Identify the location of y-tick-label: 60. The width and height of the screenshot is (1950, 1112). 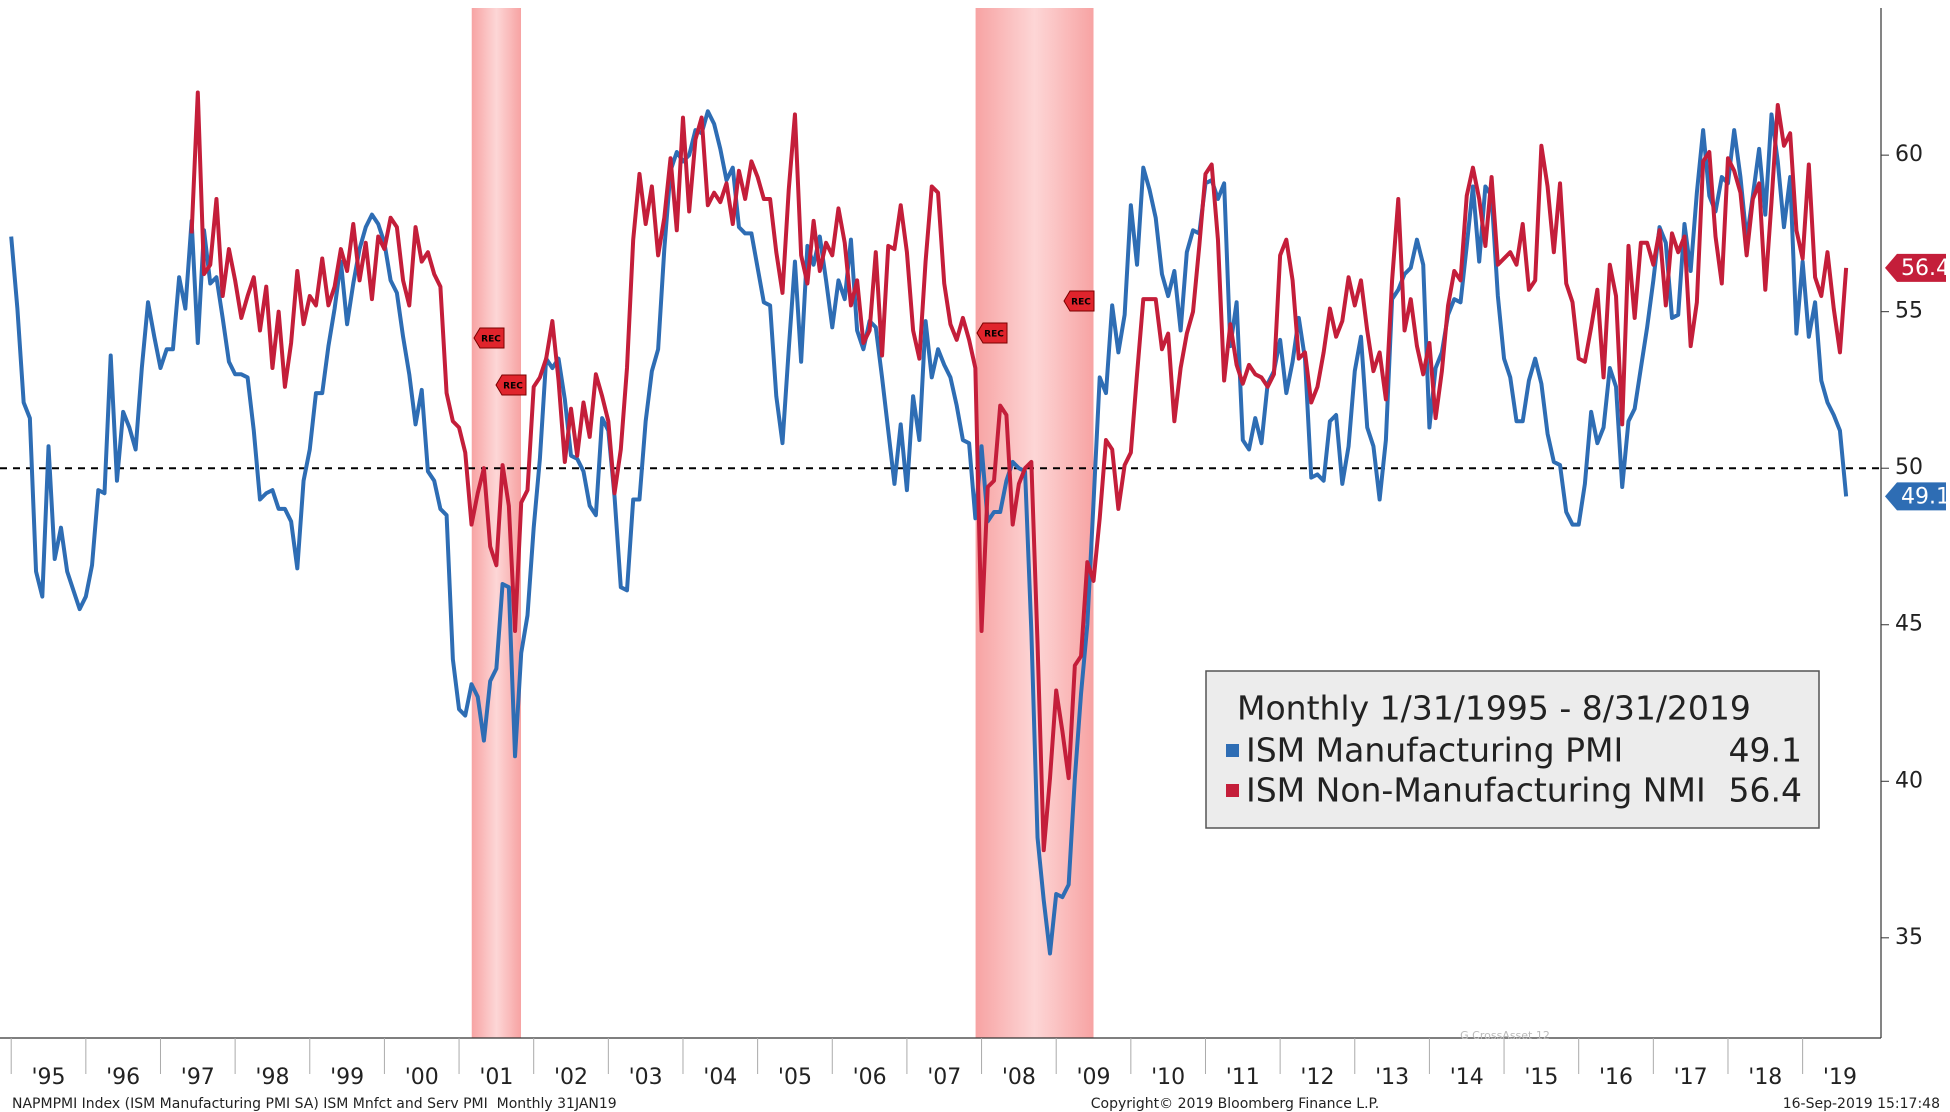
(1909, 154).